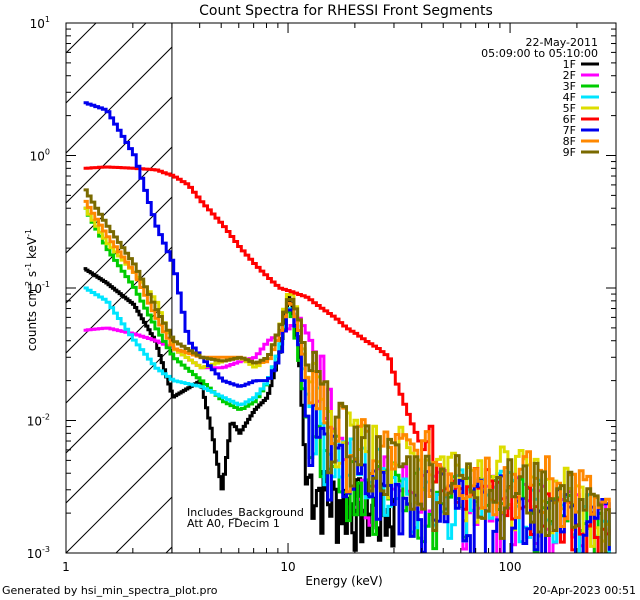 The height and width of the screenshot is (600, 640). Describe the element at coordinates (40, 23) in the screenshot. I see `y-tick-label: 10¹` at that location.